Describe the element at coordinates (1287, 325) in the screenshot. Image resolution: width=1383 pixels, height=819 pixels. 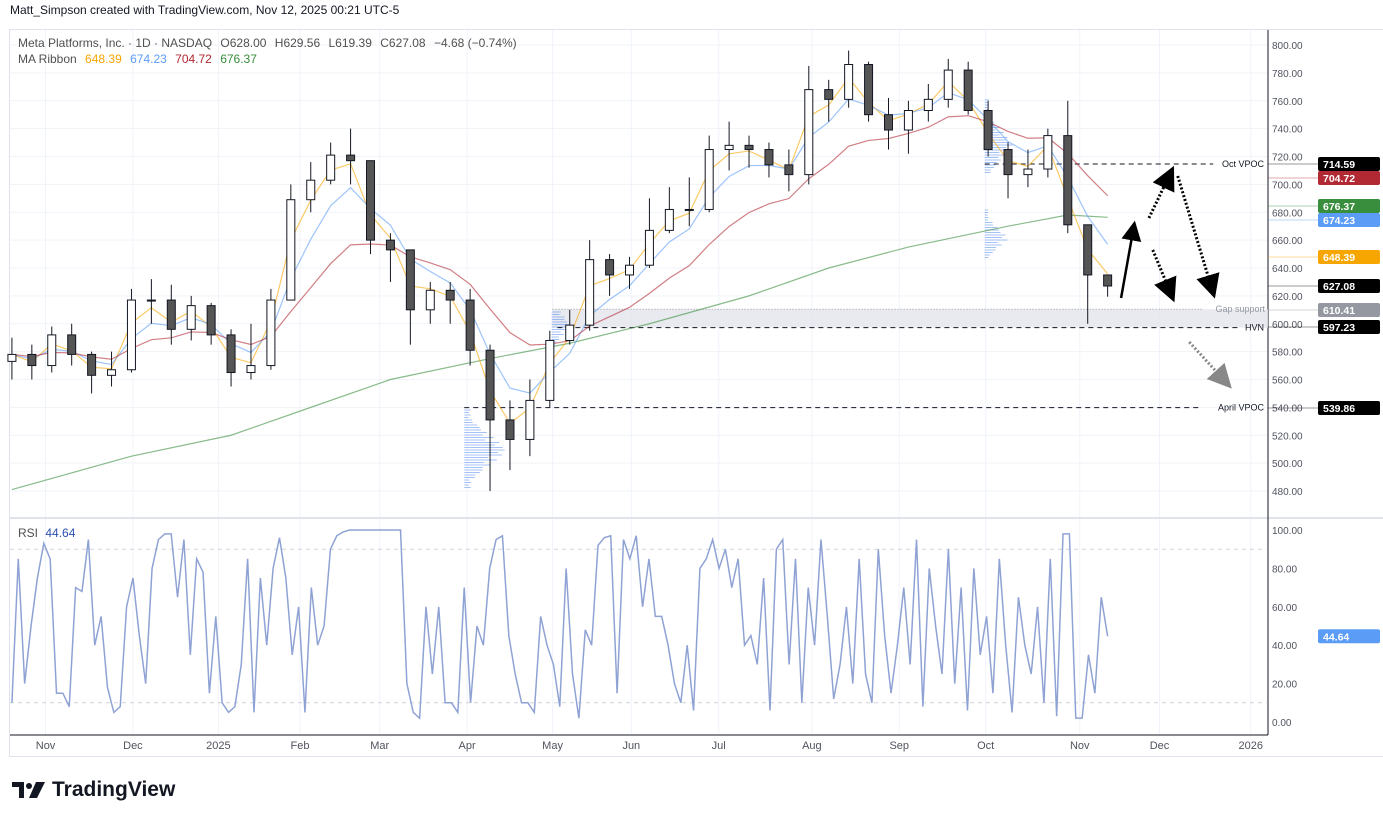
I see `price-axis-label: 600.00` at that location.